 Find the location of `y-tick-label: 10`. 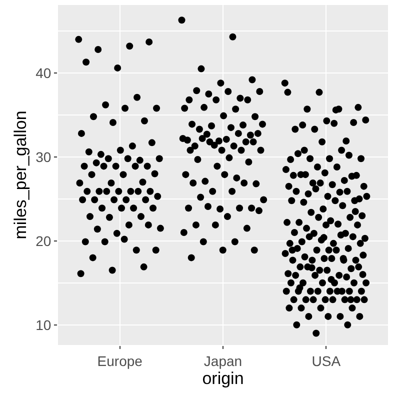

y-tick-label: 10 is located at coordinates (44, 324).